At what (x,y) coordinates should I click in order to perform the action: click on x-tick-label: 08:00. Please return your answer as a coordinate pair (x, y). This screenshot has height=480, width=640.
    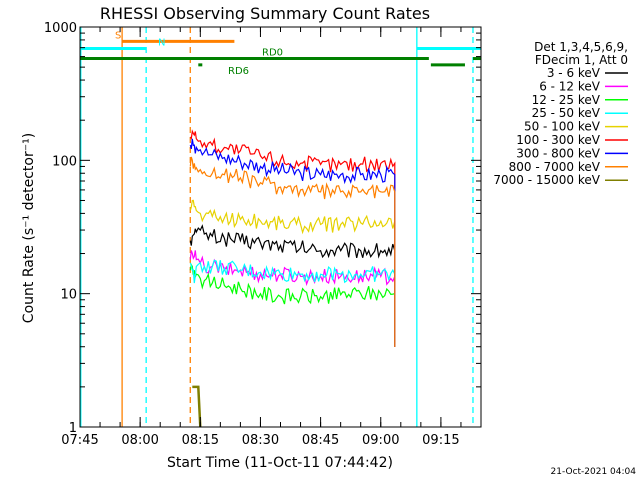
    Looking at the image, I should click on (139, 440).